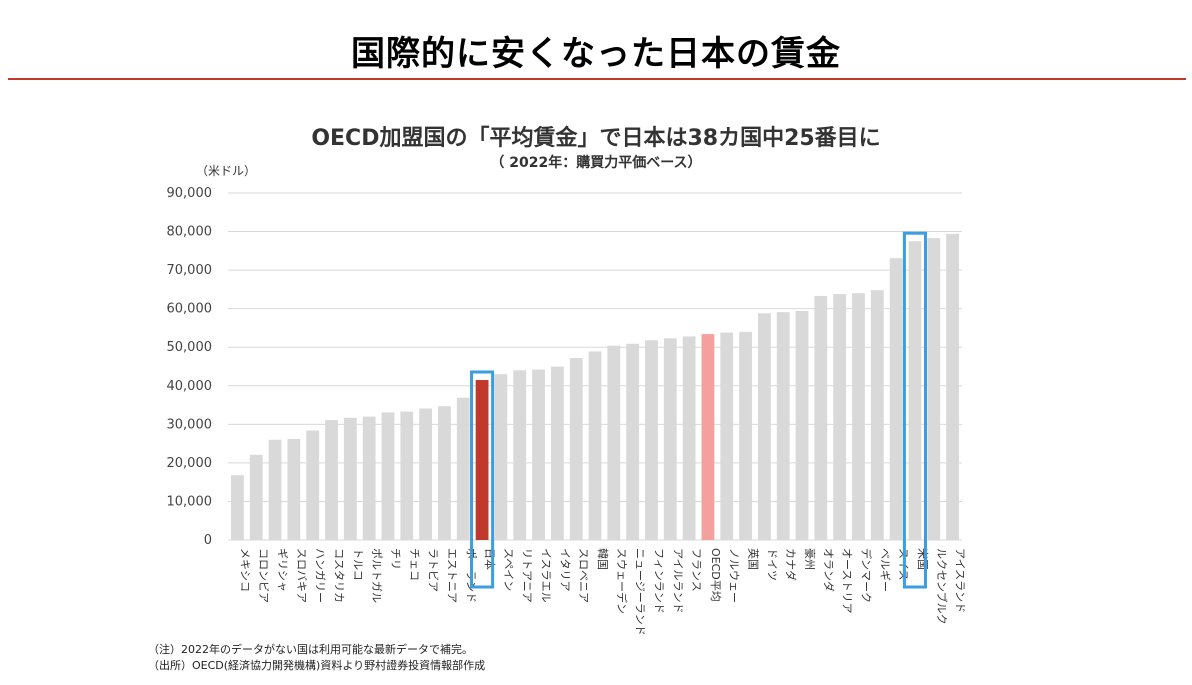 This screenshot has height=685, width=1192. What do you see at coordinates (583, 575) in the screenshot?
I see `x-tick-label: スロベニア` at bounding box center [583, 575].